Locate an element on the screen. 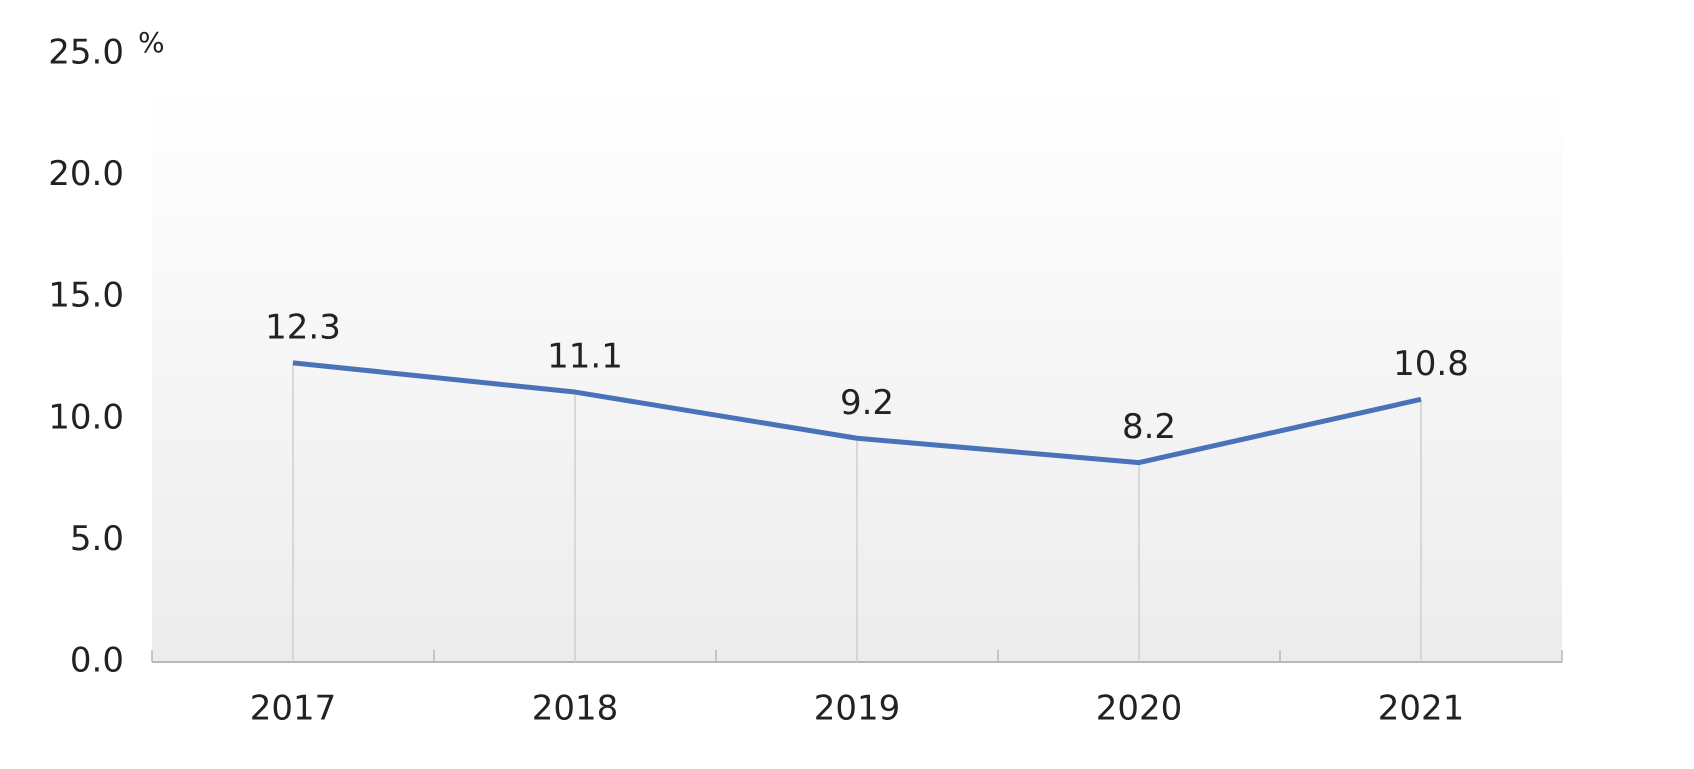 This screenshot has width=1694, height=769. x-tick-label: 2019 is located at coordinates (857, 709).